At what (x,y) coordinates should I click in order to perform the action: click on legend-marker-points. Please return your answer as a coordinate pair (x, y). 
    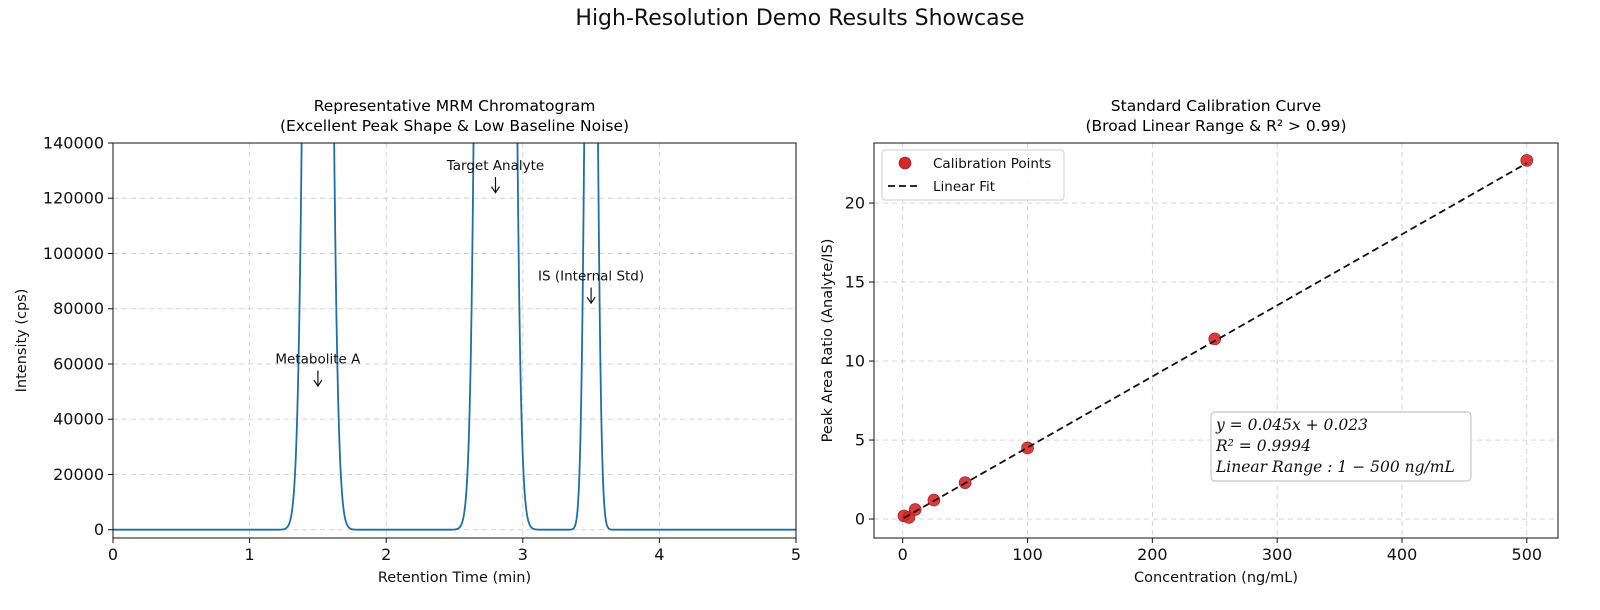
    Looking at the image, I should click on (905, 163).